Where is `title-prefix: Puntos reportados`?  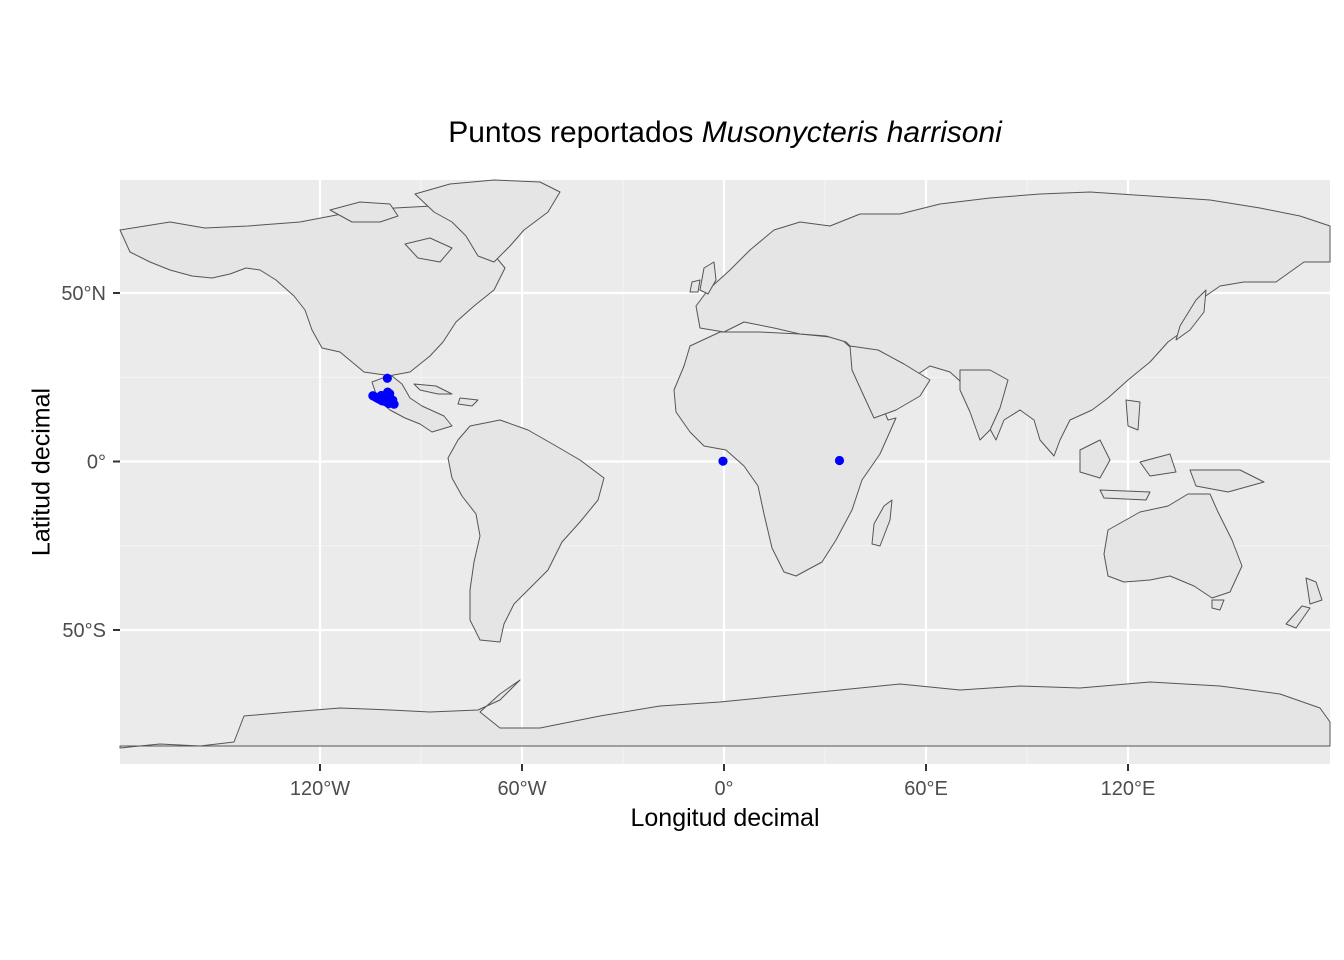 title-prefix: Puntos reportados is located at coordinates (575, 132).